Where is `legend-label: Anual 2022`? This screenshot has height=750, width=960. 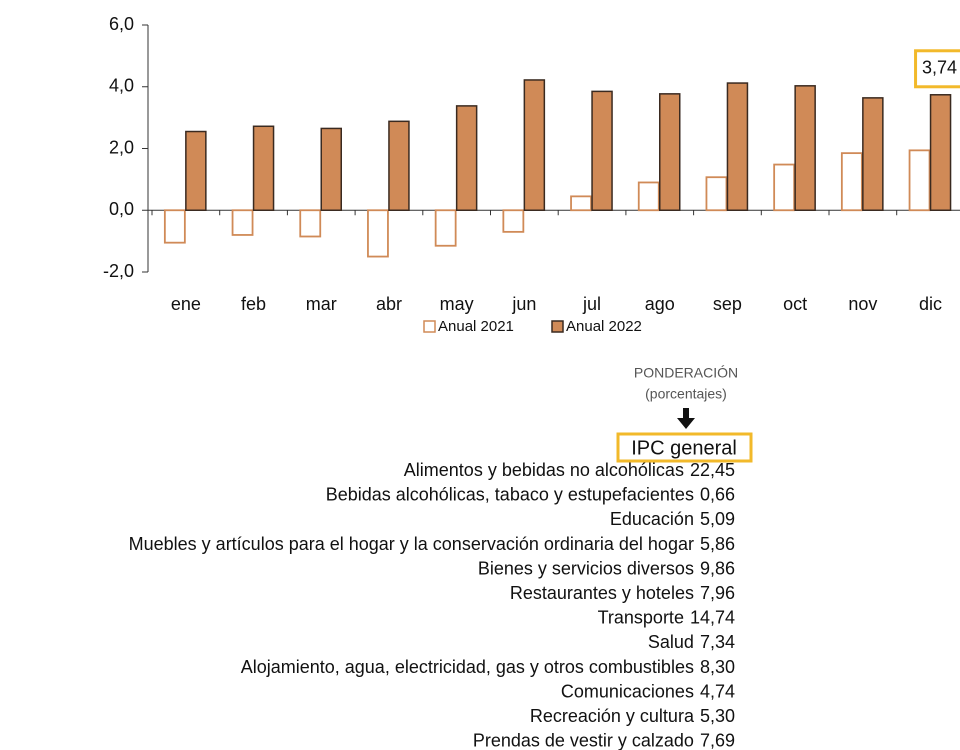 legend-label: Anual 2022 is located at coordinates (604, 326).